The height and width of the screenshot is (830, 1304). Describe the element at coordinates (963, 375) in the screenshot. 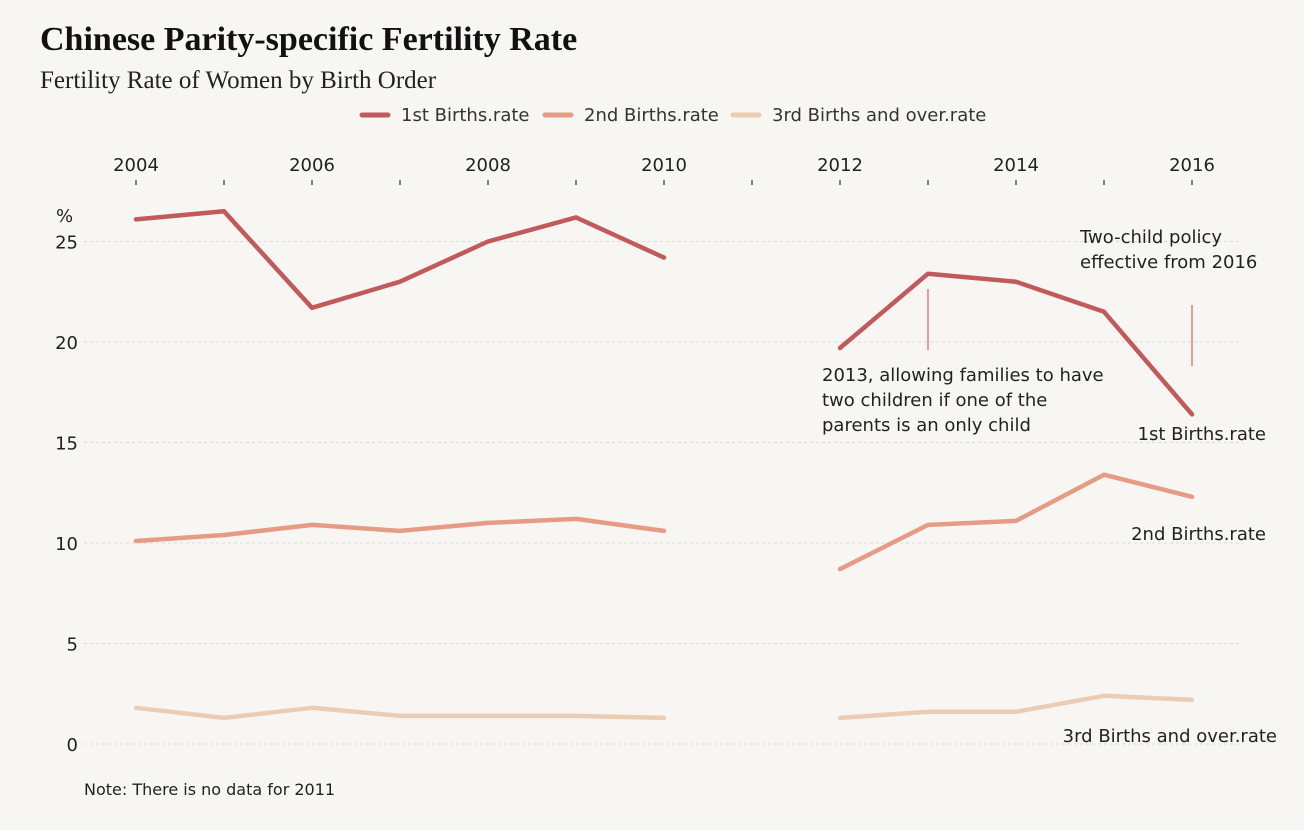

I see `annotation-2013-line-1: 2013, allowing families to have` at that location.